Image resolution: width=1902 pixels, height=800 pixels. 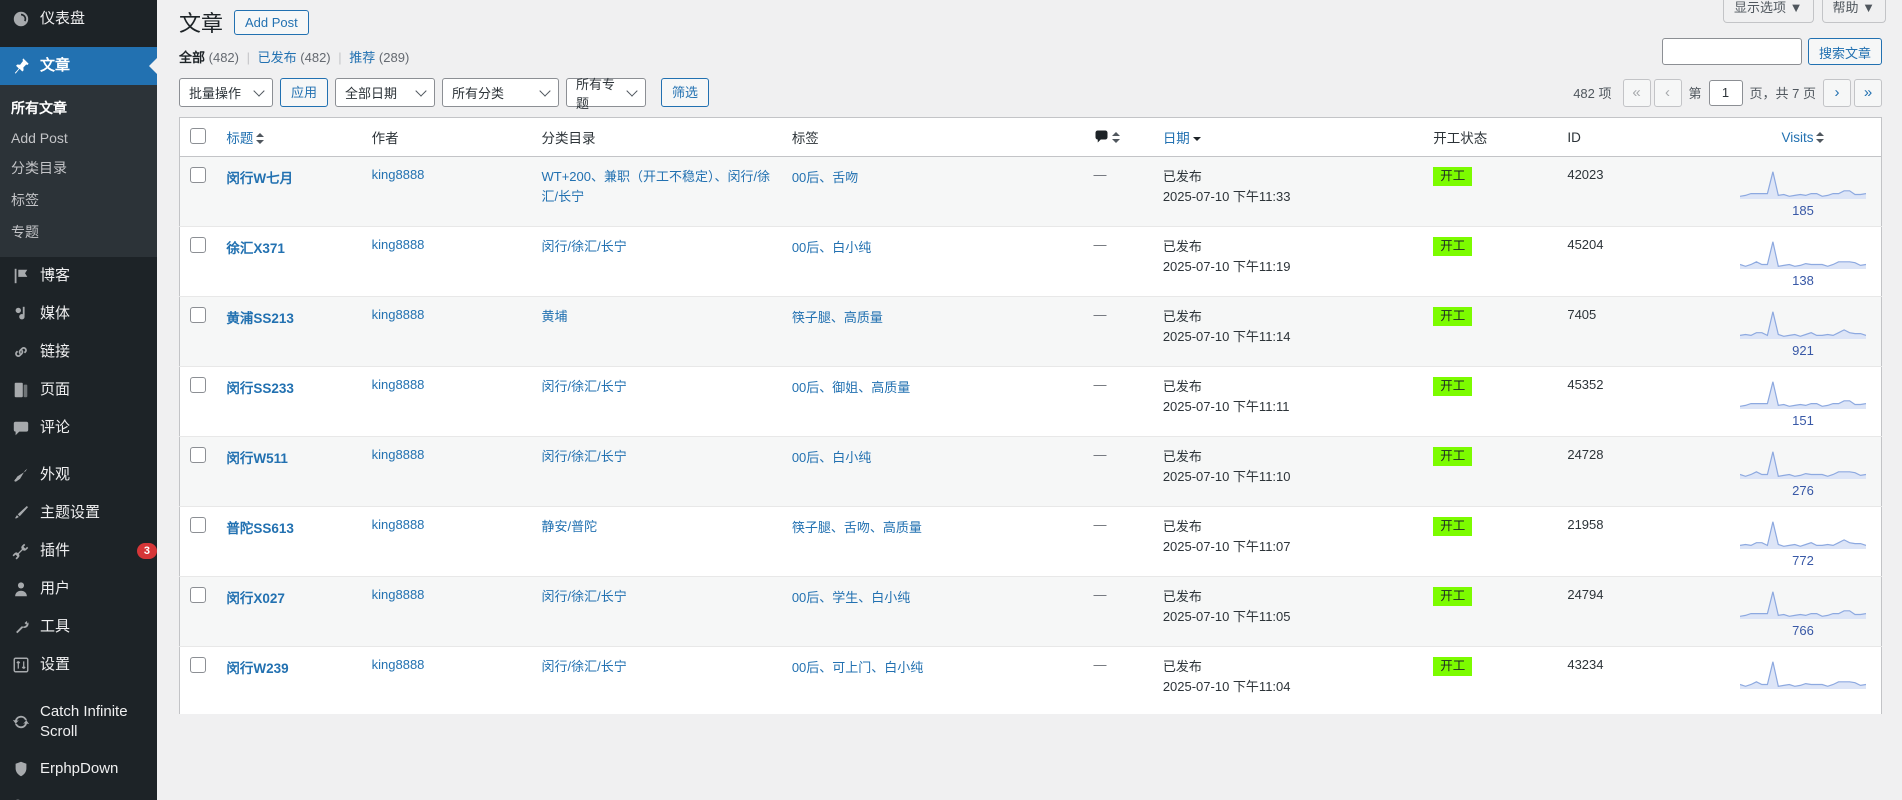 I want to click on post-categories: 静安/普陀, so click(x=569, y=526).